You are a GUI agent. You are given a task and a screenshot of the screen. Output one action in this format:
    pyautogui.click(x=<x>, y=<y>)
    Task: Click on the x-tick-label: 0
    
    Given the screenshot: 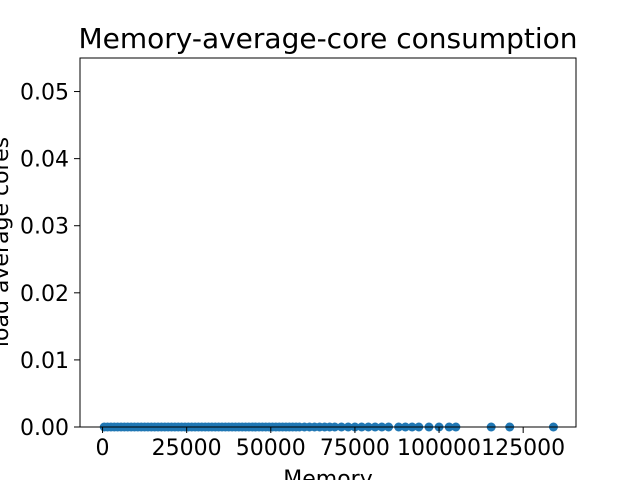 What is the action you would take?
    pyautogui.click(x=103, y=448)
    